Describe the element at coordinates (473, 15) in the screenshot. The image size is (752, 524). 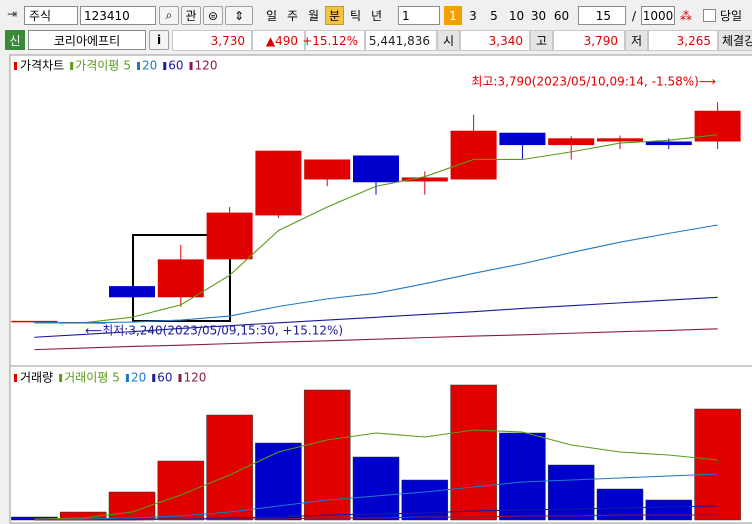
I see `interval-button: 3` at that location.